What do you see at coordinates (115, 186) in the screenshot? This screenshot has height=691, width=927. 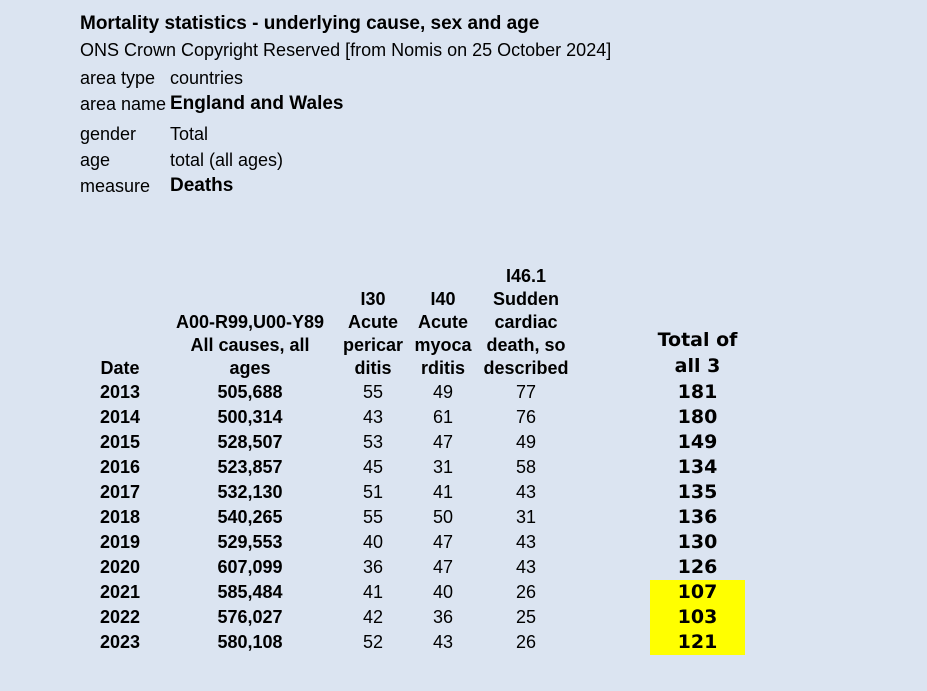 I see `measure-label: measure` at bounding box center [115, 186].